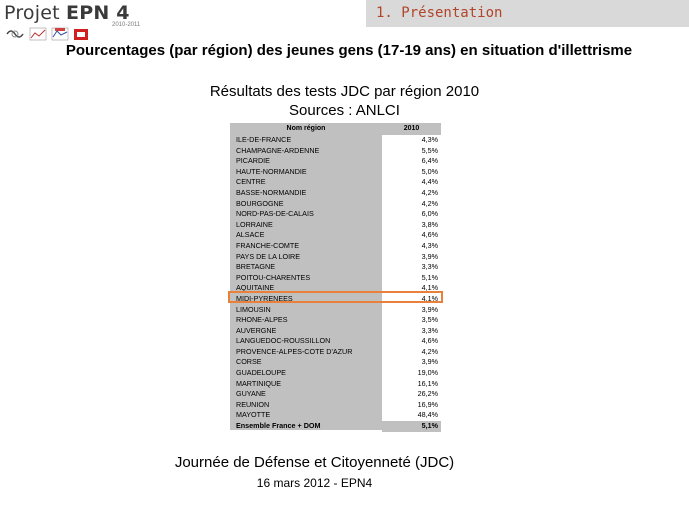 The height and width of the screenshot is (517, 689). Describe the element at coordinates (344, 91) in the screenshot. I see `page-subtitle: Résultats des tests JDC par région 2010` at that location.